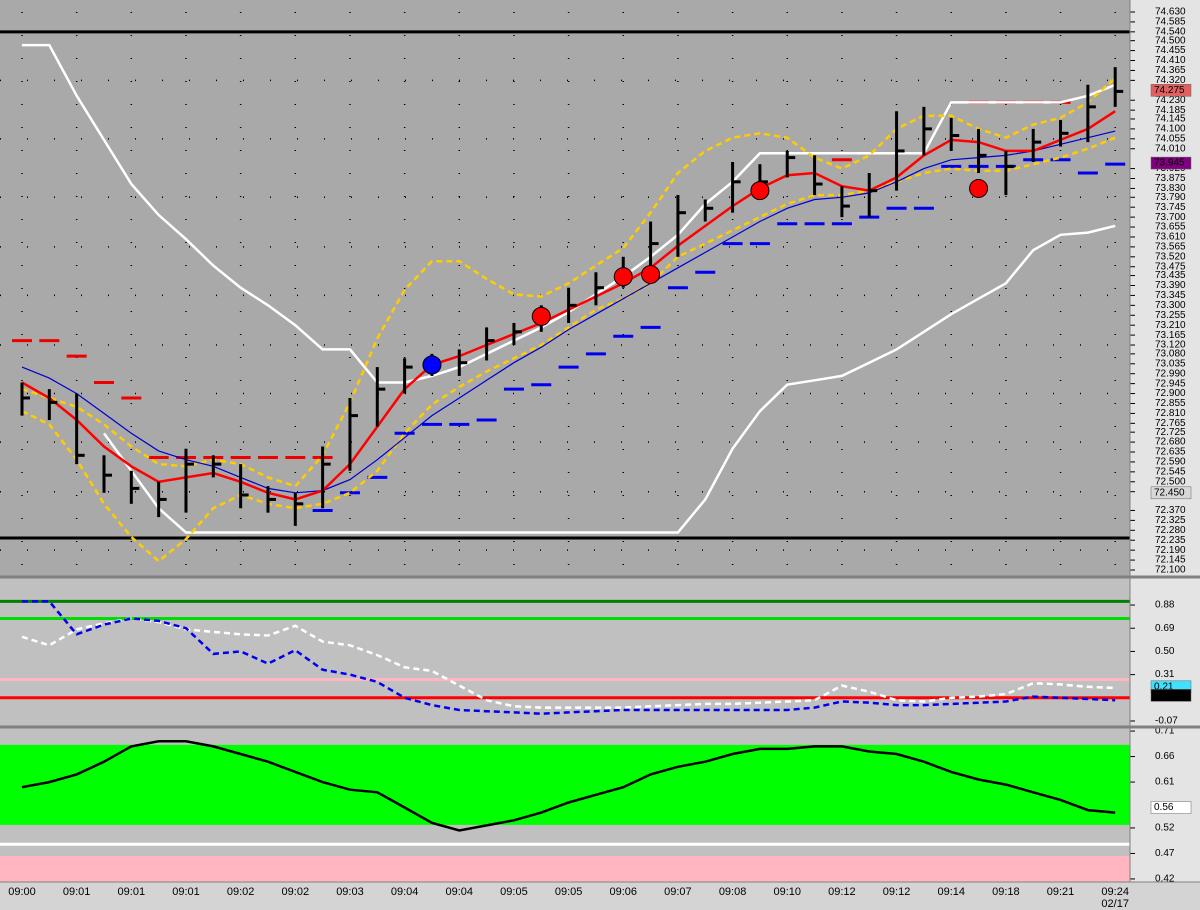 Image resolution: width=1200 pixels, height=910 pixels. I want to click on y-tick-label: 72.900, so click(1170, 393).